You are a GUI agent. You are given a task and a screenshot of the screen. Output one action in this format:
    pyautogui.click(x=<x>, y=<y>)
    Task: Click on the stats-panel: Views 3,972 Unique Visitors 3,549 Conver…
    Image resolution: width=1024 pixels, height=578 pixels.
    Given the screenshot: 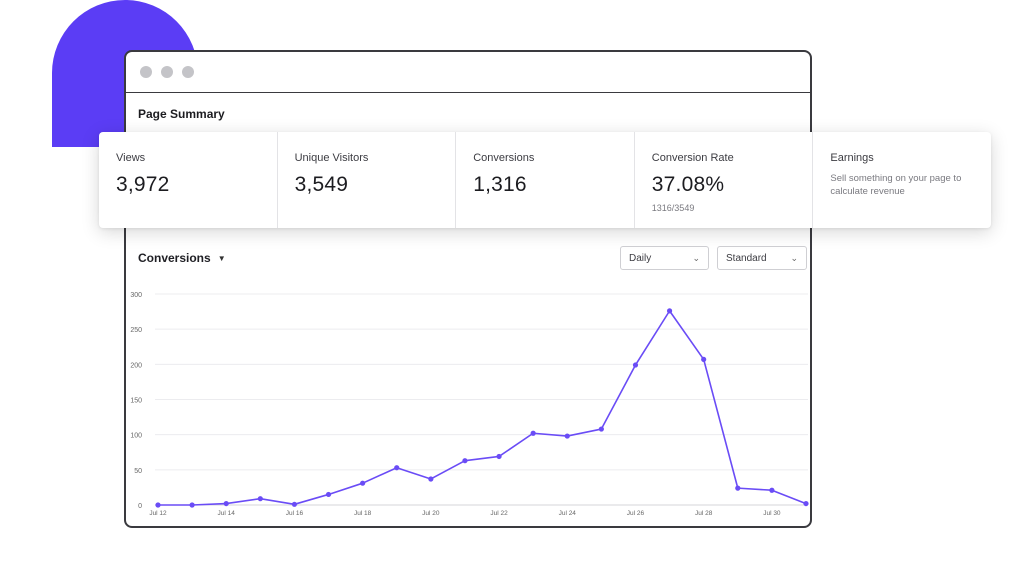 What is the action you would take?
    pyautogui.click(x=545, y=180)
    